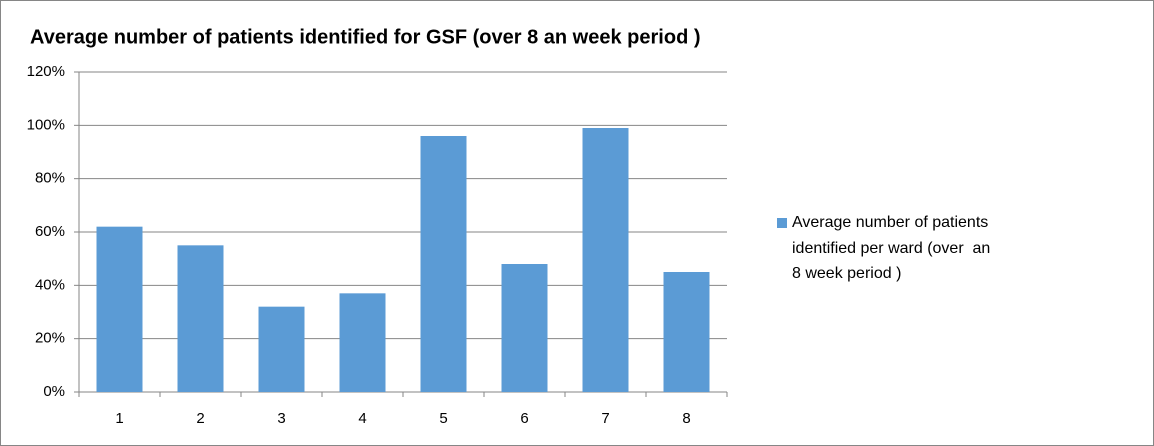 This screenshot has height=446, width=1154. I want to click on x-tick-label: 4, so click(362, 418).